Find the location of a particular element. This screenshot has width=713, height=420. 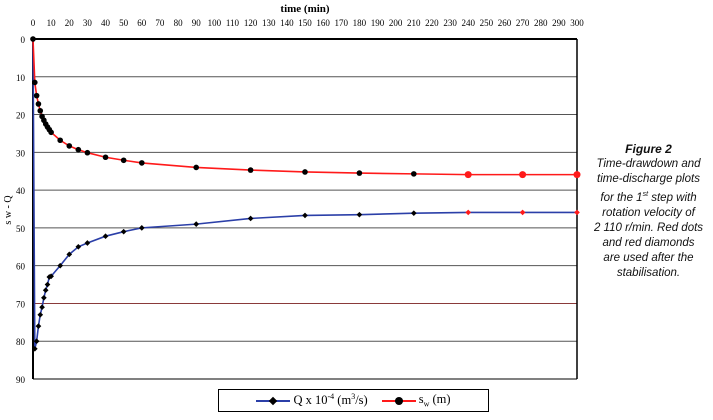

x-tick-label: 130 is located at coordinates (269, 23).